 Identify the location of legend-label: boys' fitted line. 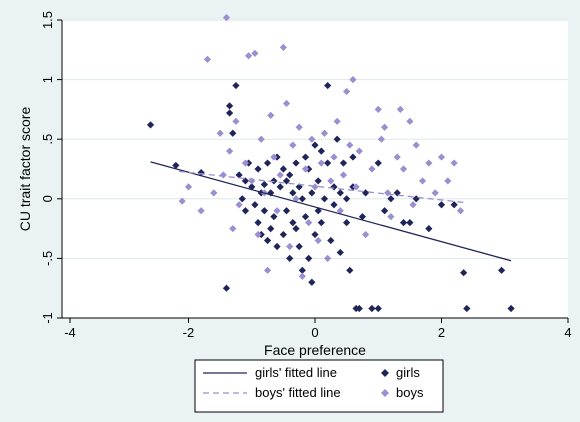
(298, 392).